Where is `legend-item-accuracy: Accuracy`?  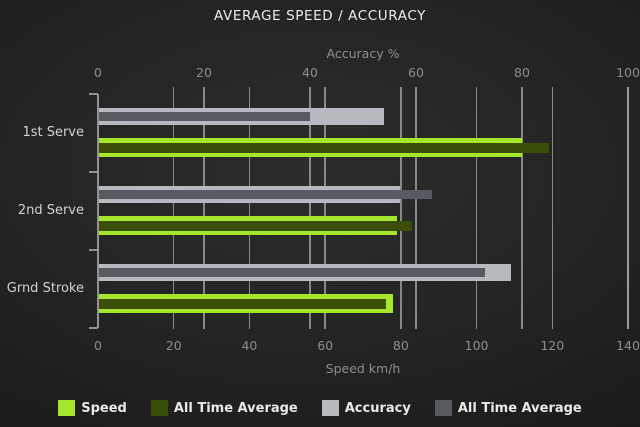
legend-item-accuracy: Accuracy is located at coordinates (366, 408).